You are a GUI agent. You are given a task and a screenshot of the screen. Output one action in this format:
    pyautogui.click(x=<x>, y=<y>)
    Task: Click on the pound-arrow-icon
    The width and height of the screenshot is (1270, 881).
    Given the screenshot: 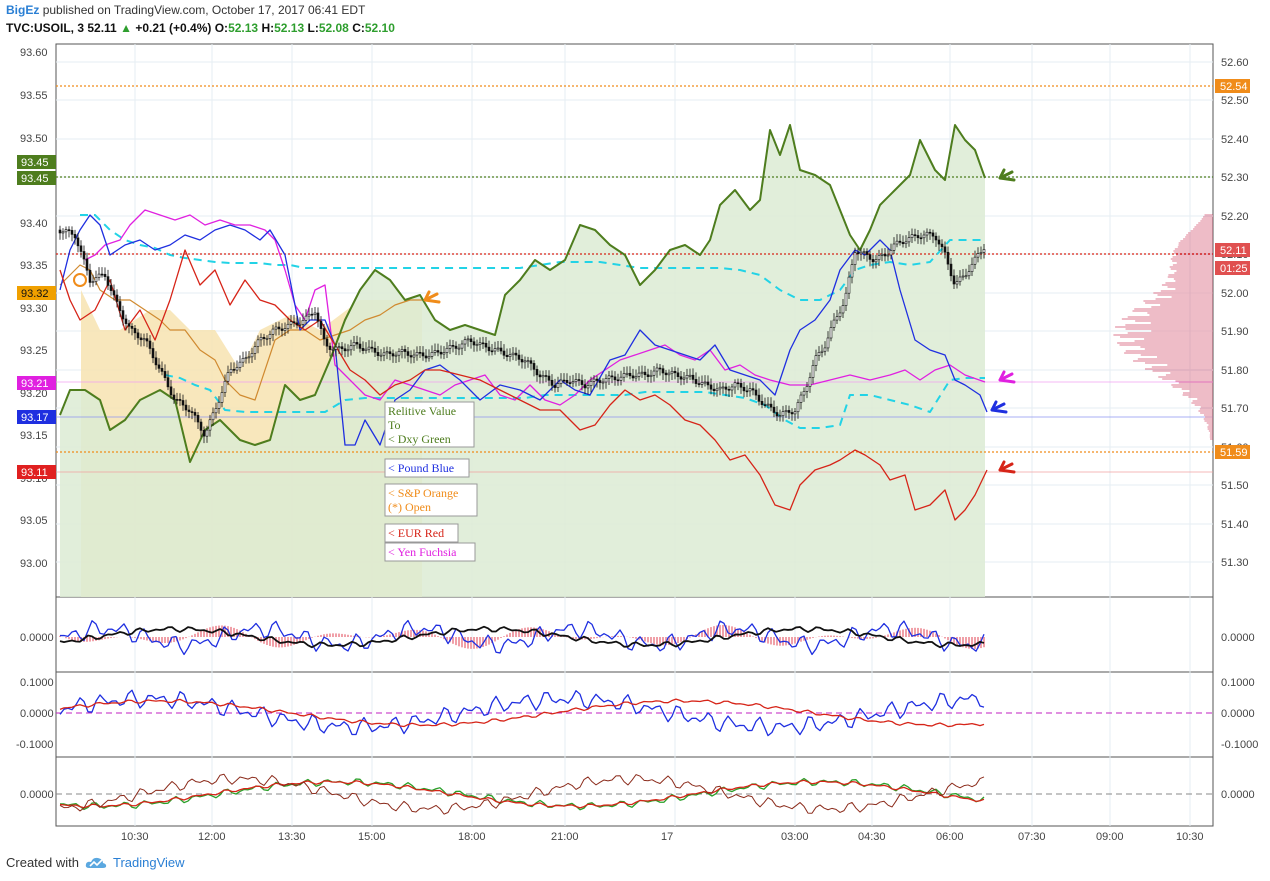 What is the action you would take?
    pyautogui.click(x=999, y=407)
    